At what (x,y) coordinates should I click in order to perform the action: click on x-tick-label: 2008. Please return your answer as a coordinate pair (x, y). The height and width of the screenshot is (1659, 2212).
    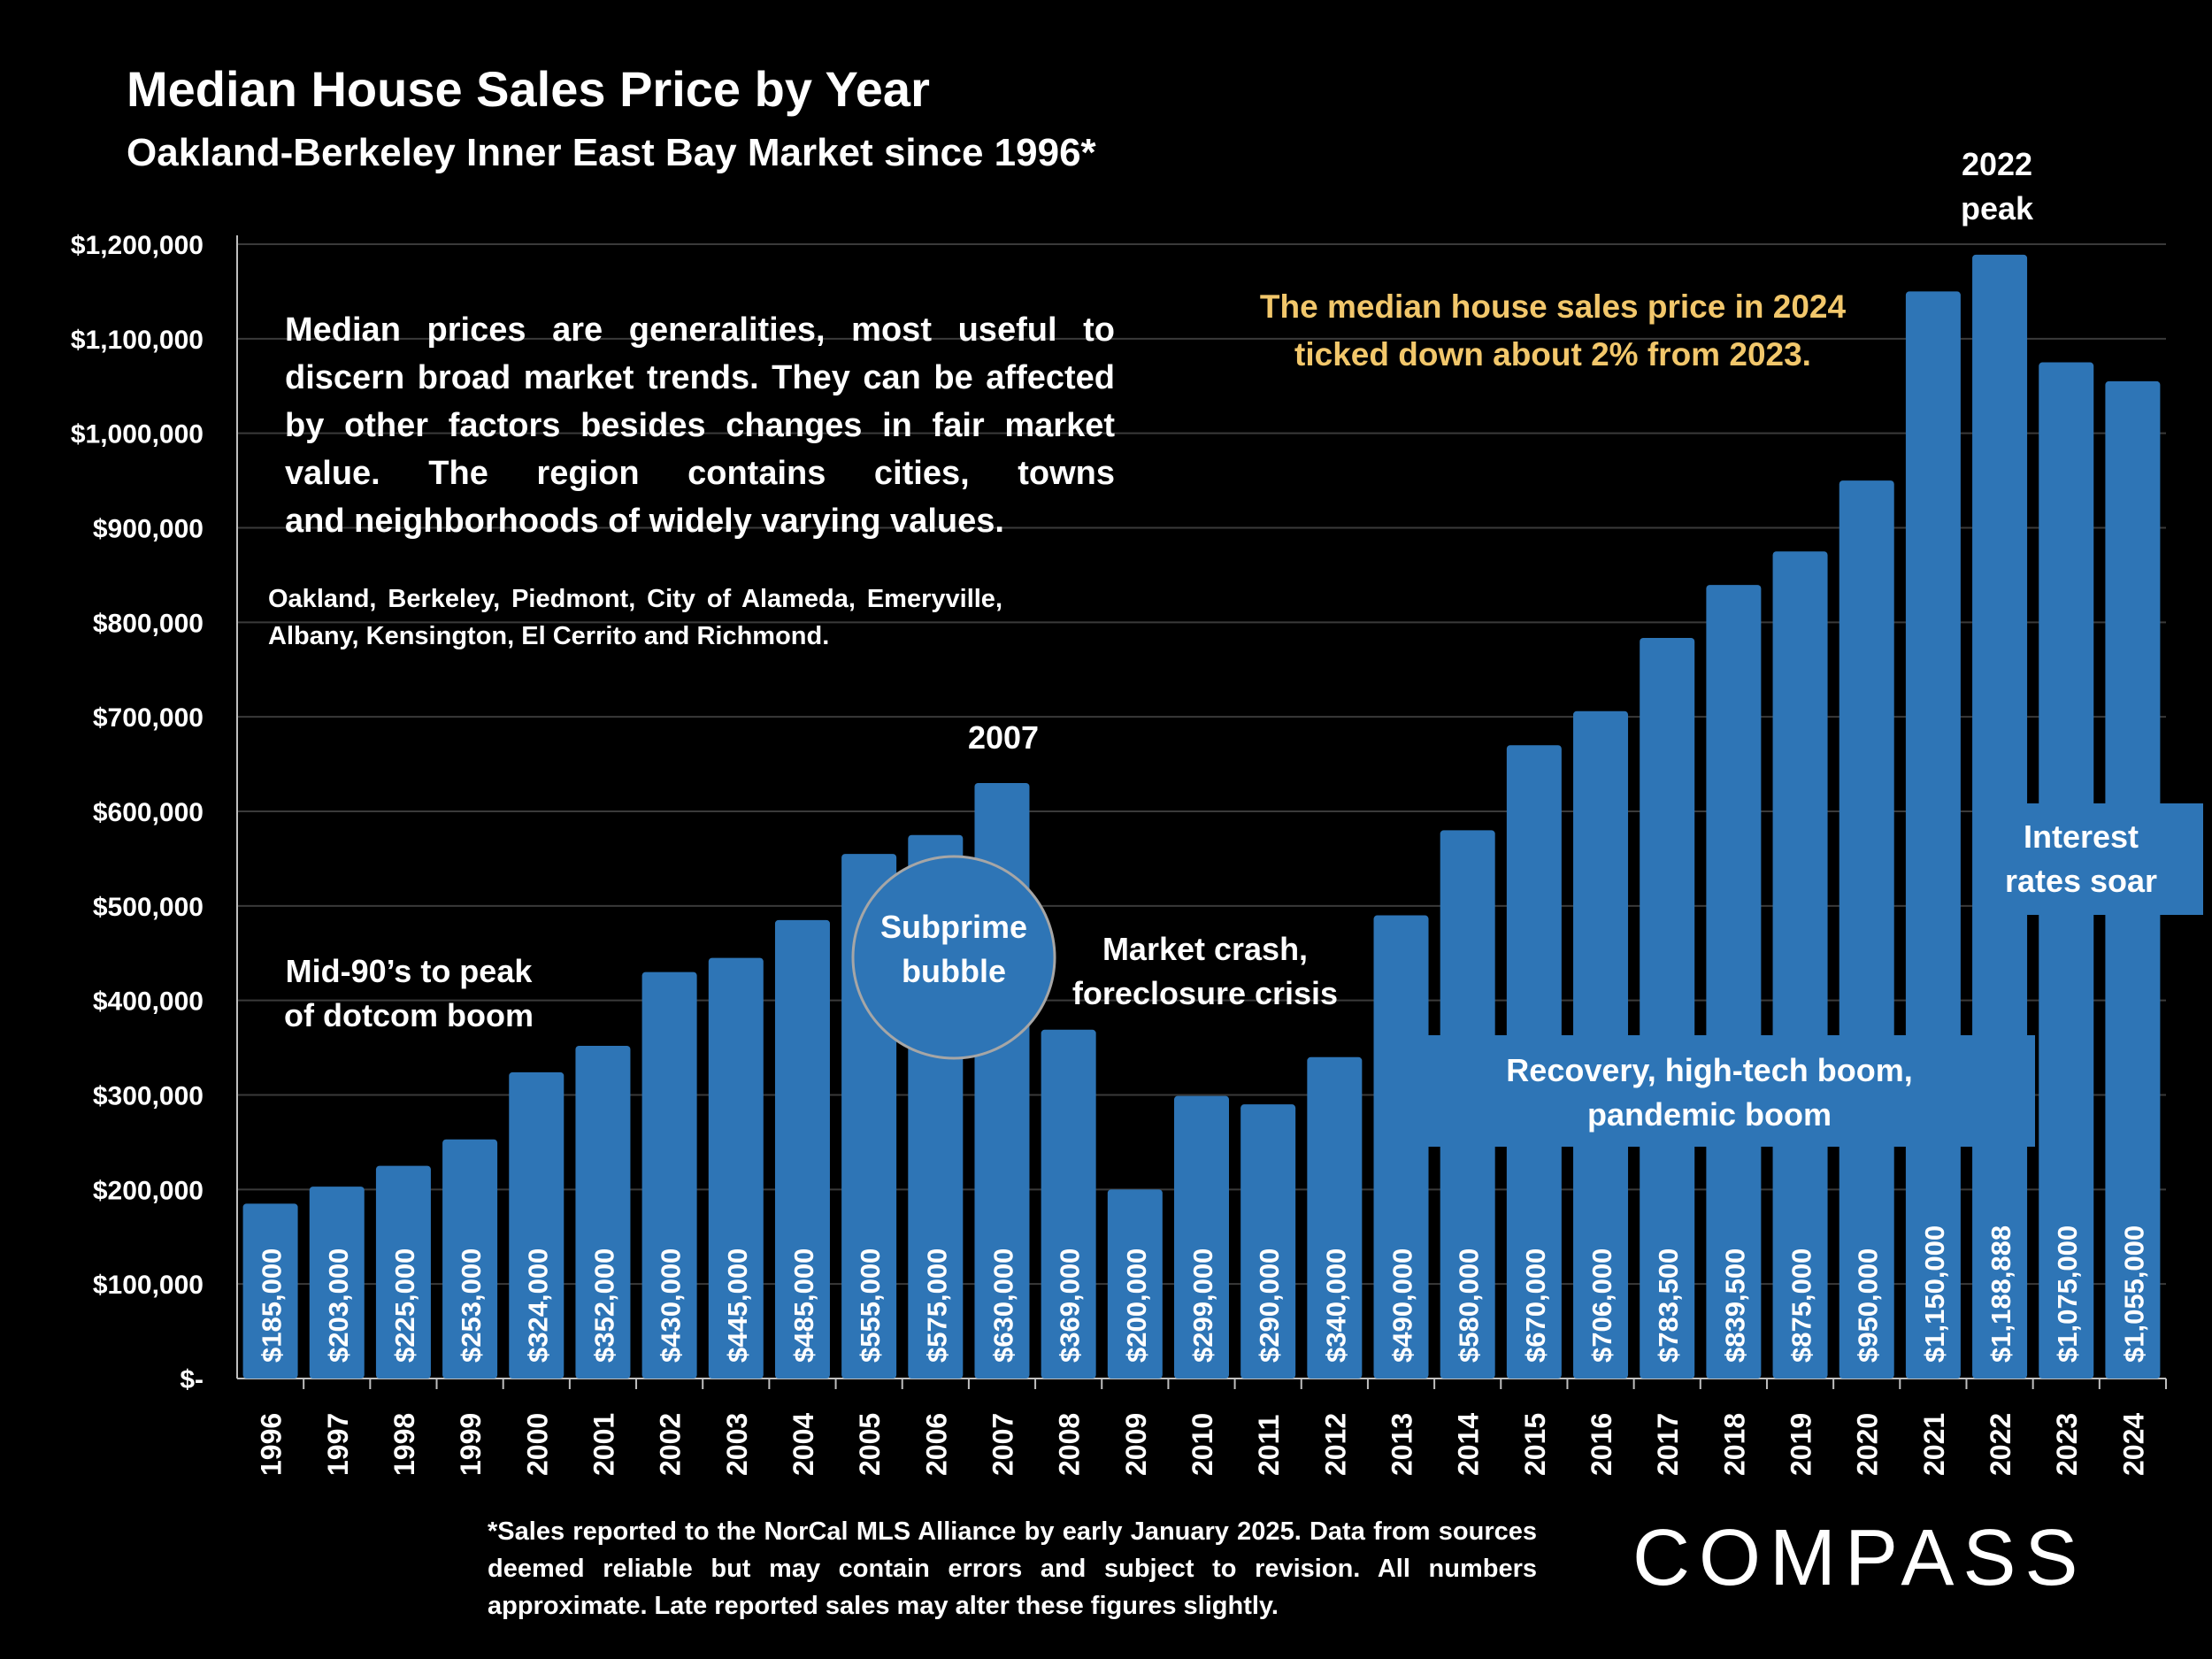
    Looking at the image, I should click on (1070, 1445).